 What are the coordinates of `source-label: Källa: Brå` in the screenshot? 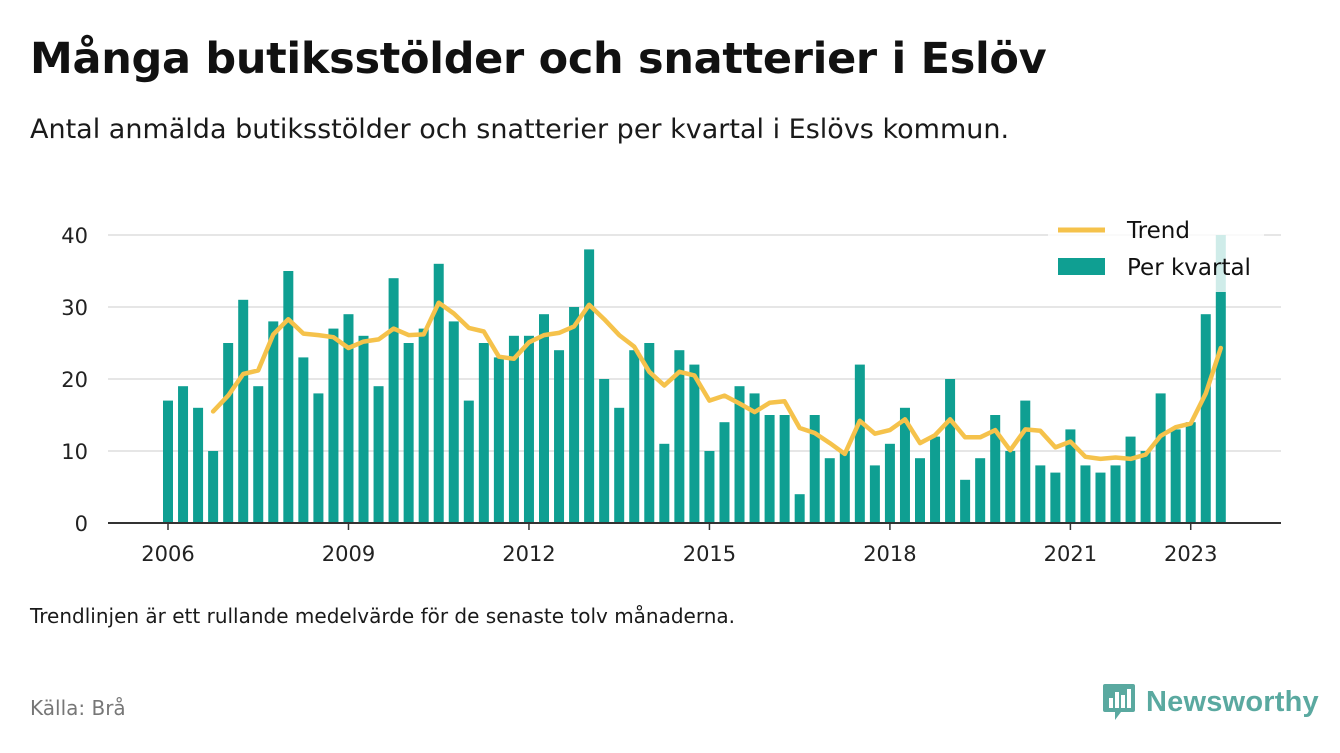 It's located at (78, 708).